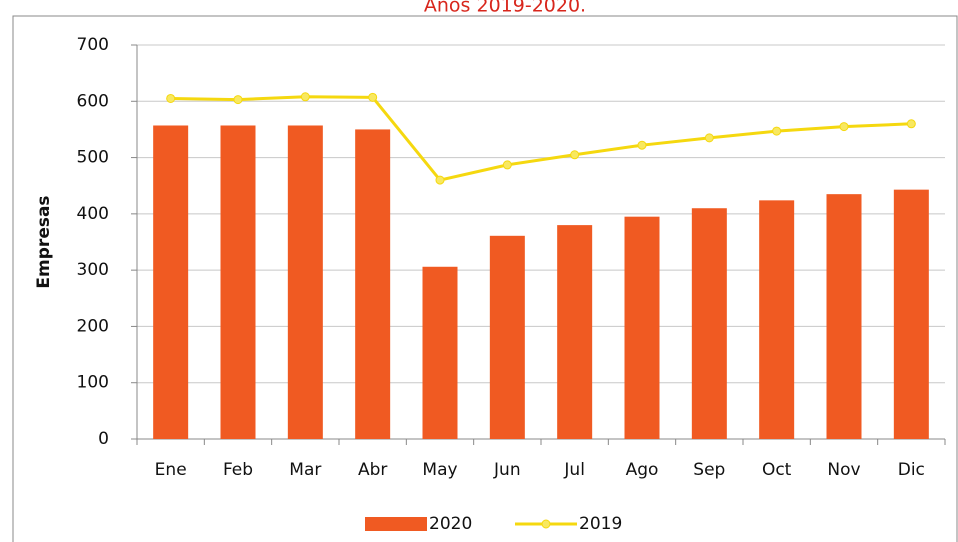  I want to click on x-tick-label: Nov, so click(843, 470).